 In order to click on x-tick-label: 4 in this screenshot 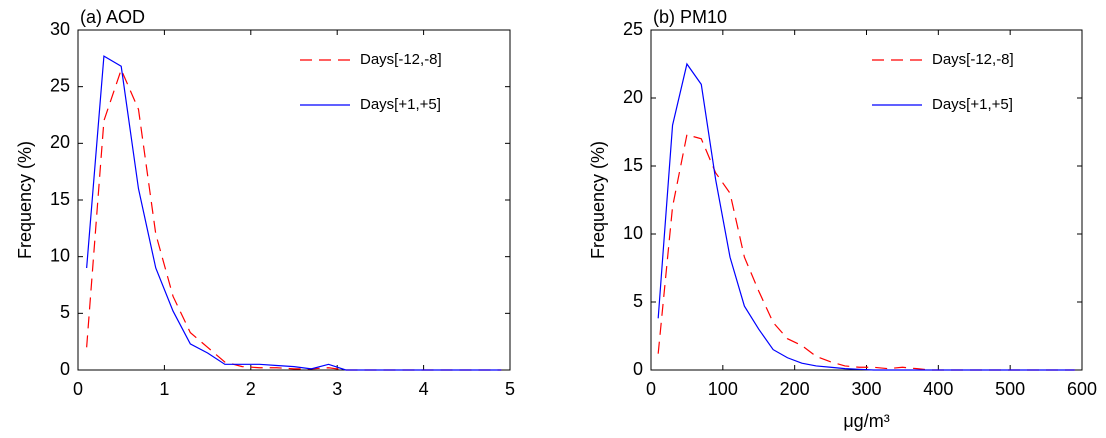, I will do `click(424, 389)`.